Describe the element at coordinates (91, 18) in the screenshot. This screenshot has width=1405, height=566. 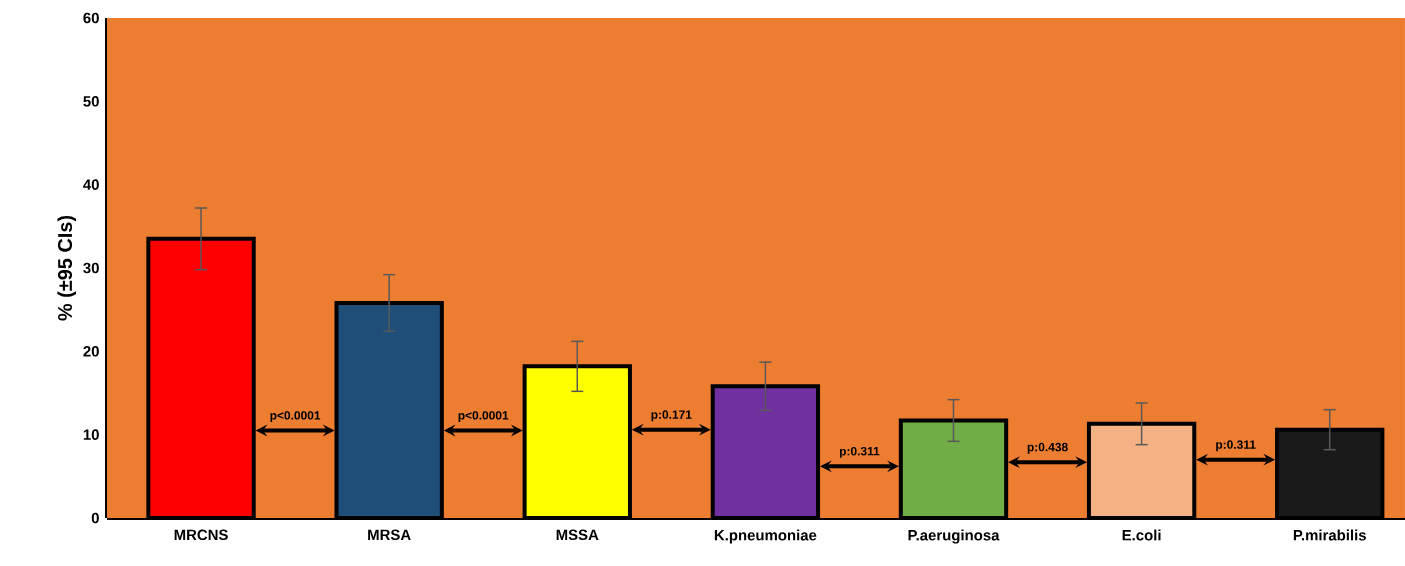
I see `y-tick-label: 60` at that location.